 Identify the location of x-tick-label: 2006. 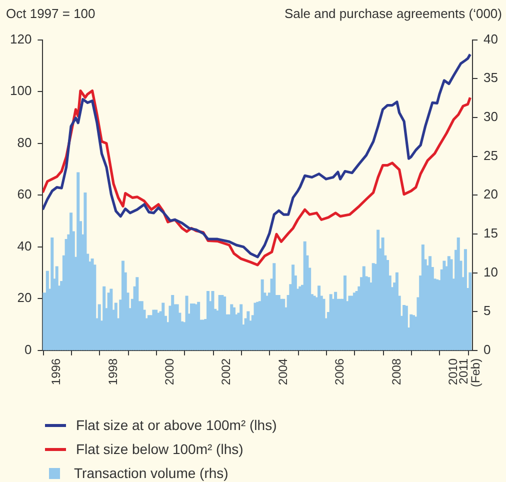
(339, 372).